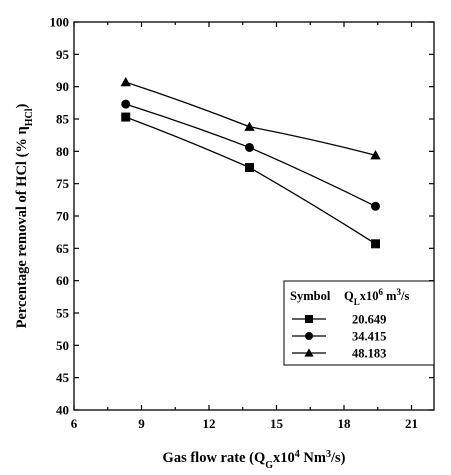 Image resolution: width=451 pixels, height=475 pixels. I want to click on x-tick-label: 15, so click(277, 423).